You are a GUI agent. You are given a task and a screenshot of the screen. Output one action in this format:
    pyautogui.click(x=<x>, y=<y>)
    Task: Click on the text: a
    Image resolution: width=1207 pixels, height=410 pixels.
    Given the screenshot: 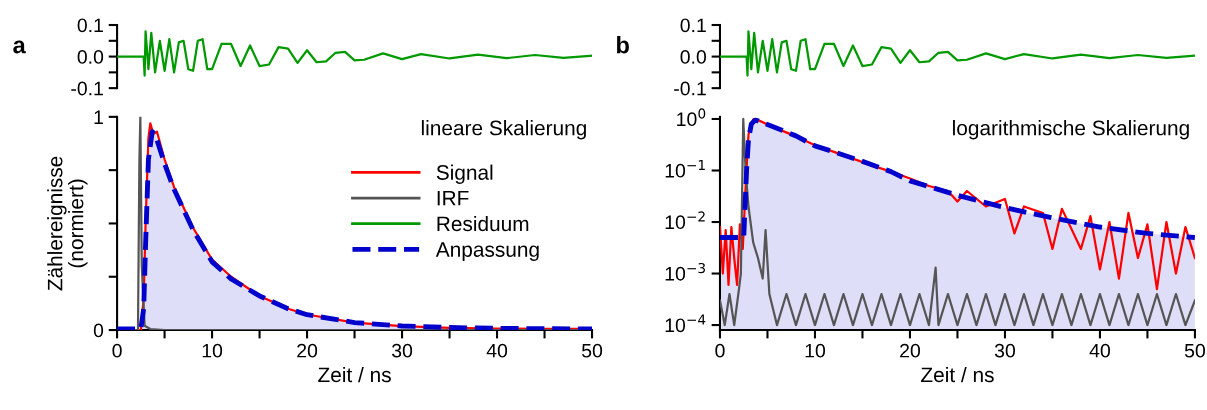 What is the action you would take?
    pyautogui.click(x=19, y=47)
    